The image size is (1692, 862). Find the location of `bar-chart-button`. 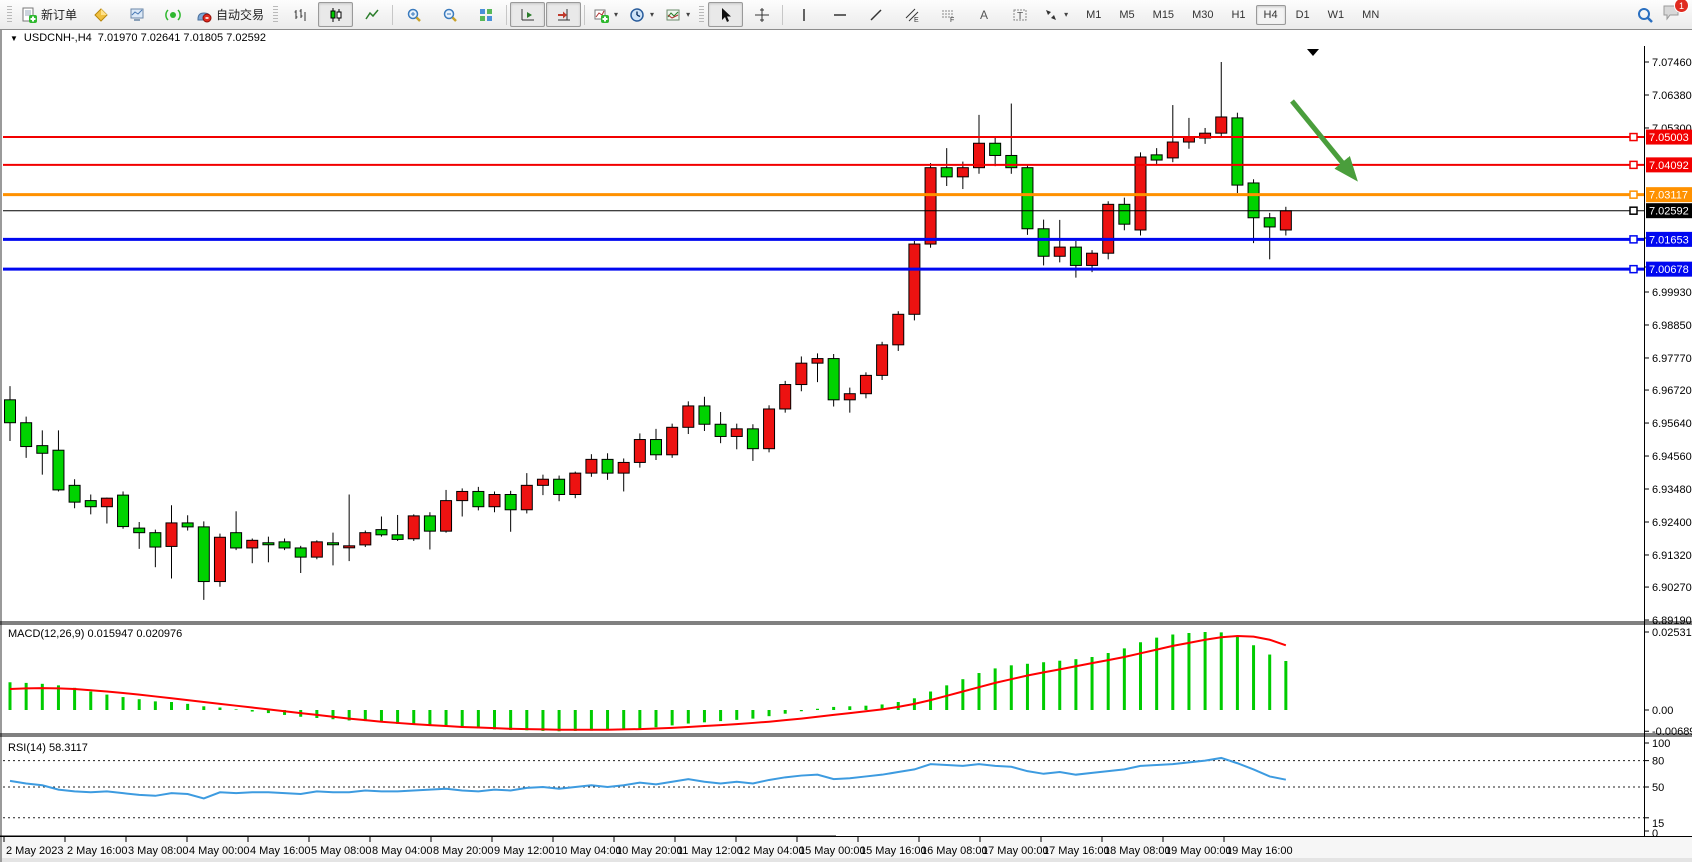

bar-chart-button is located at coordinates (299, 14).